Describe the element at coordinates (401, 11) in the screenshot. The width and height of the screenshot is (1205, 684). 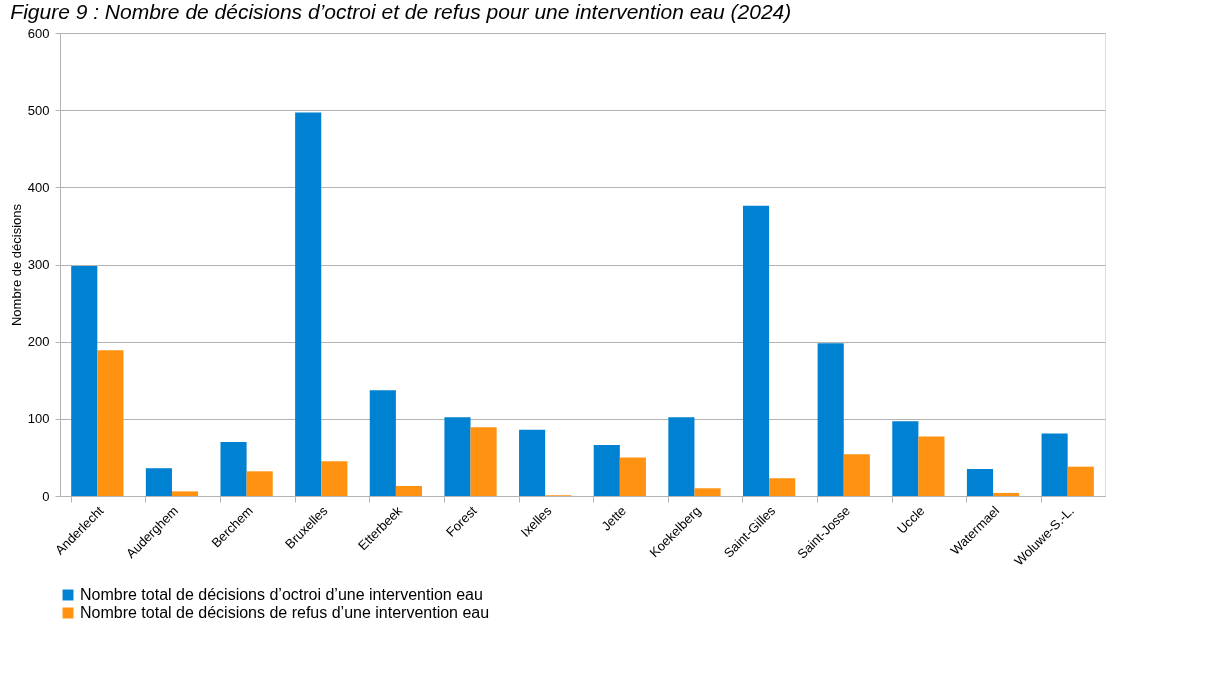
I see `chart-title: Figure 9 : Nombre de décisions d’octroi et de refus pour une intervention eau (2024)` at that location.